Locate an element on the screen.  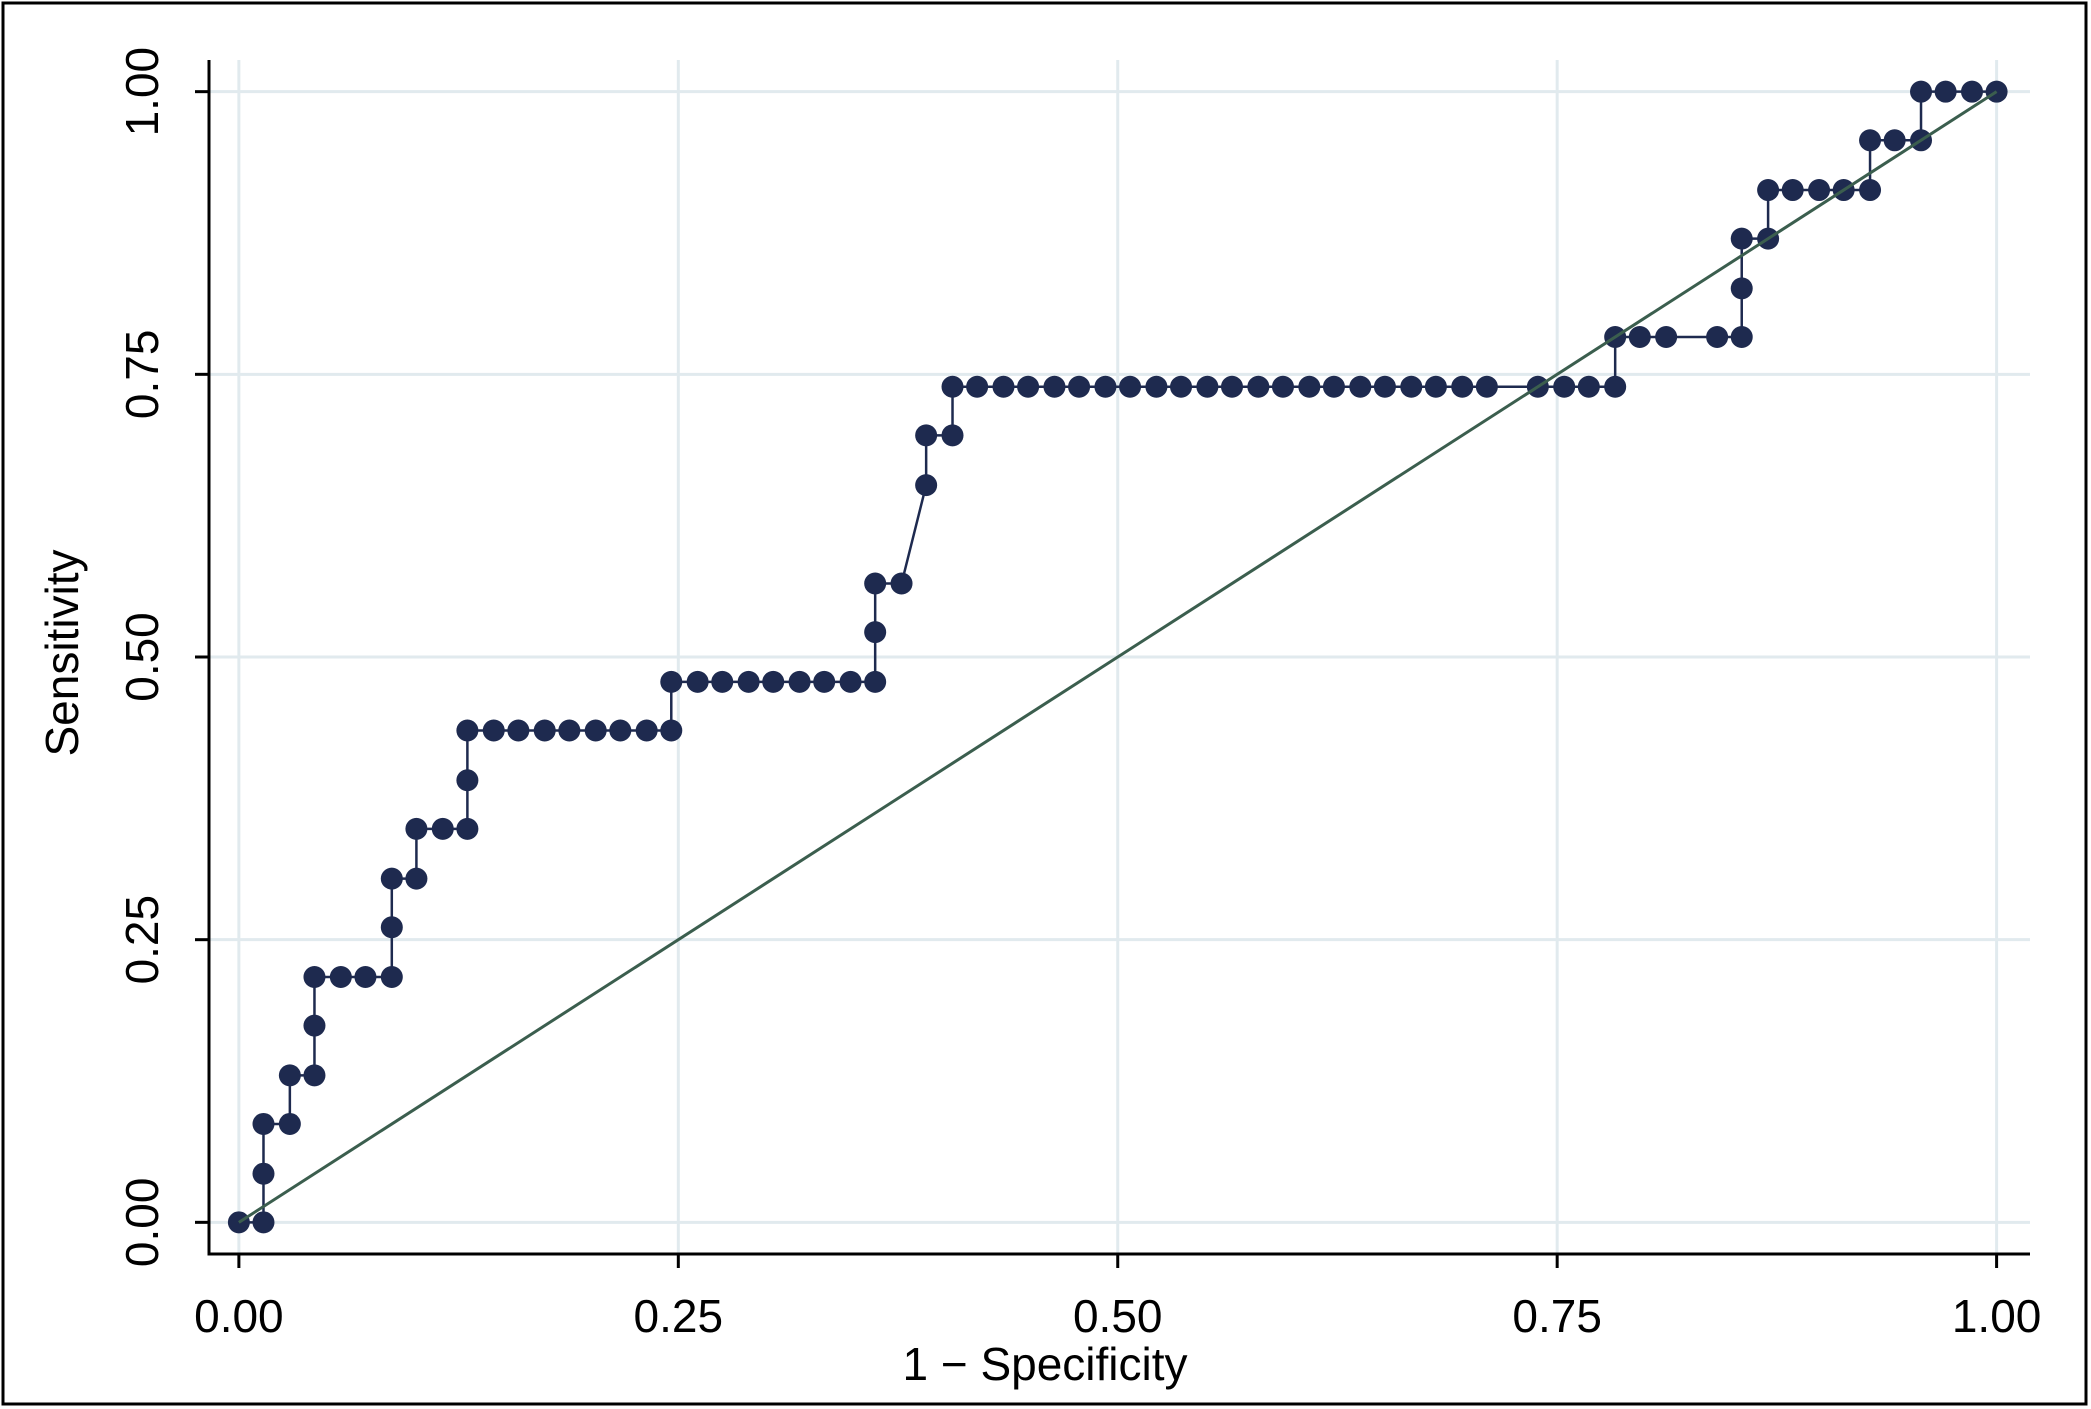
x-tick-label: 1.00 is located at coordinates (1997, 1316).